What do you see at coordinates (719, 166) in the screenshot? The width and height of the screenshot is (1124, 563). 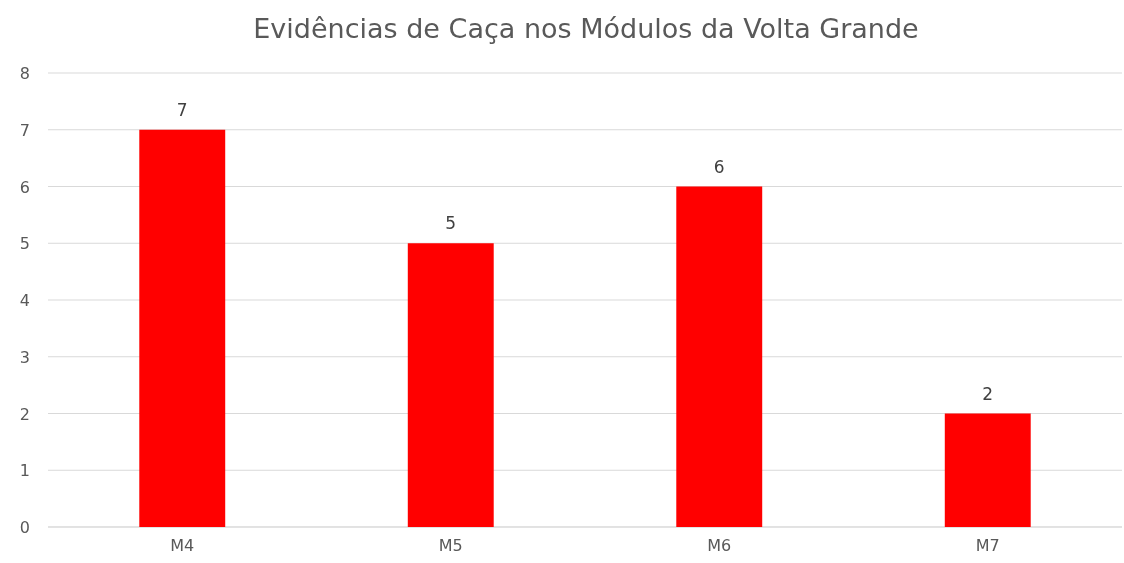 I see `data-label: 6` at bounding box center [719, 166].